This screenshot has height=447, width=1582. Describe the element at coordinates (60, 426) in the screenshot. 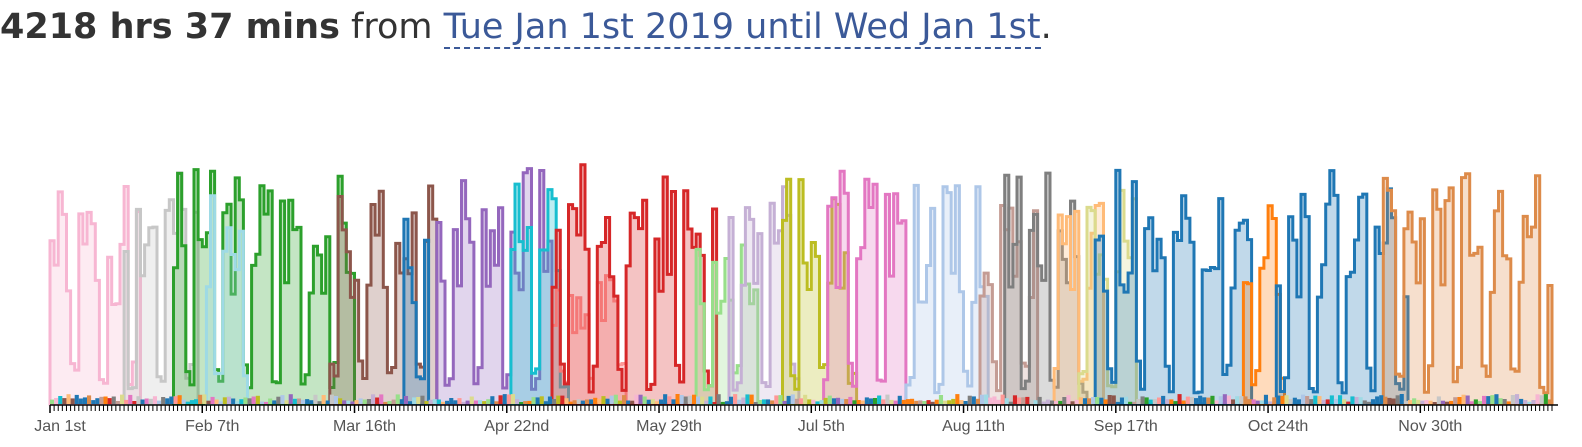

I see `x-tick-label: Jan 1st` at that location.